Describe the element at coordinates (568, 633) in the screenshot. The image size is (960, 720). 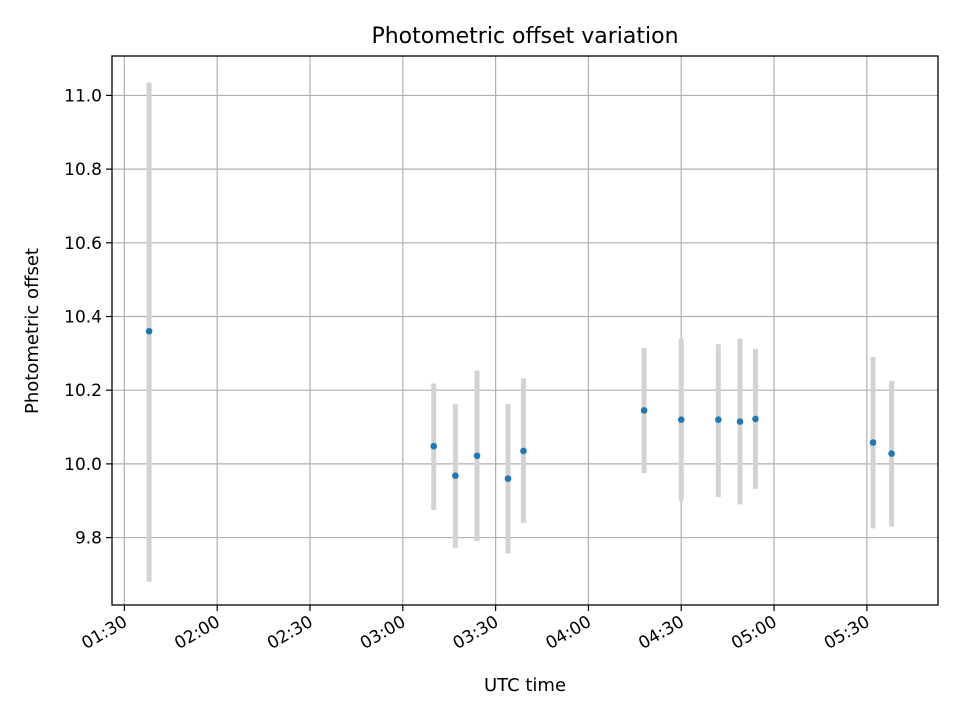
I see `x-tick-label: 04:00` at that location.